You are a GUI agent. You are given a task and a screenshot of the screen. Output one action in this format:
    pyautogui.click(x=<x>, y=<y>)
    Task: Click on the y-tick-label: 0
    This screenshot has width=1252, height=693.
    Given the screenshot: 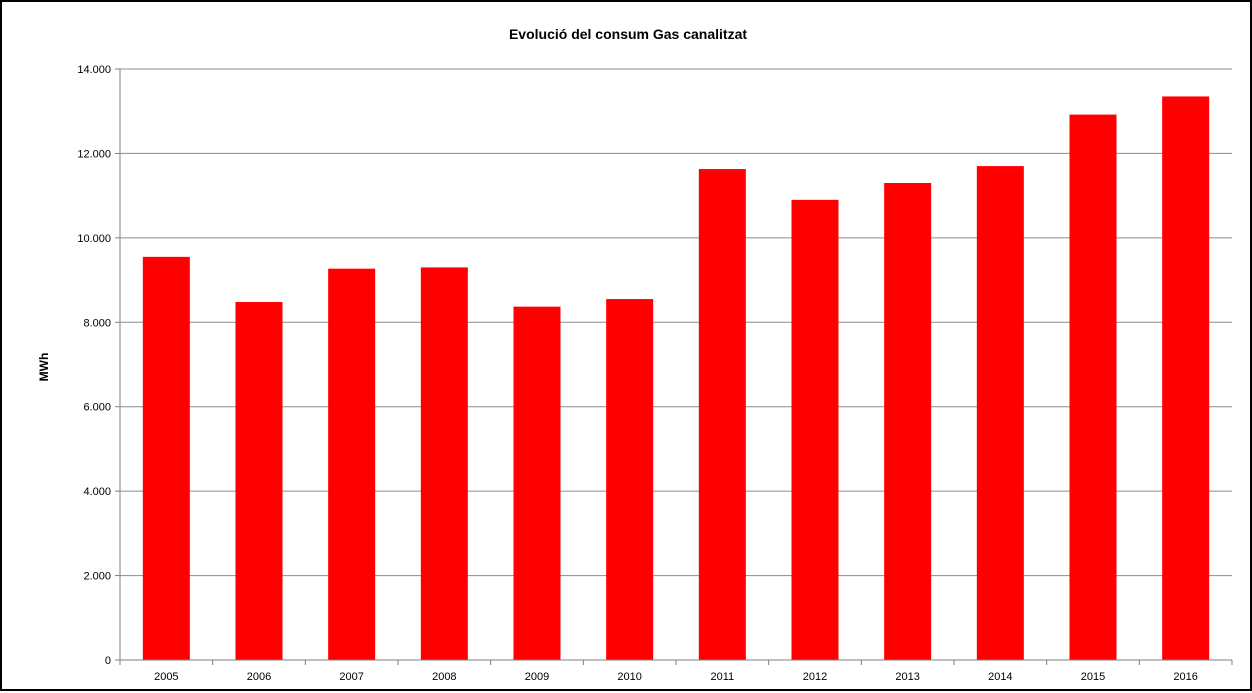 What is the action you would take?
    pyautogui.click(x=108, y=661)
    